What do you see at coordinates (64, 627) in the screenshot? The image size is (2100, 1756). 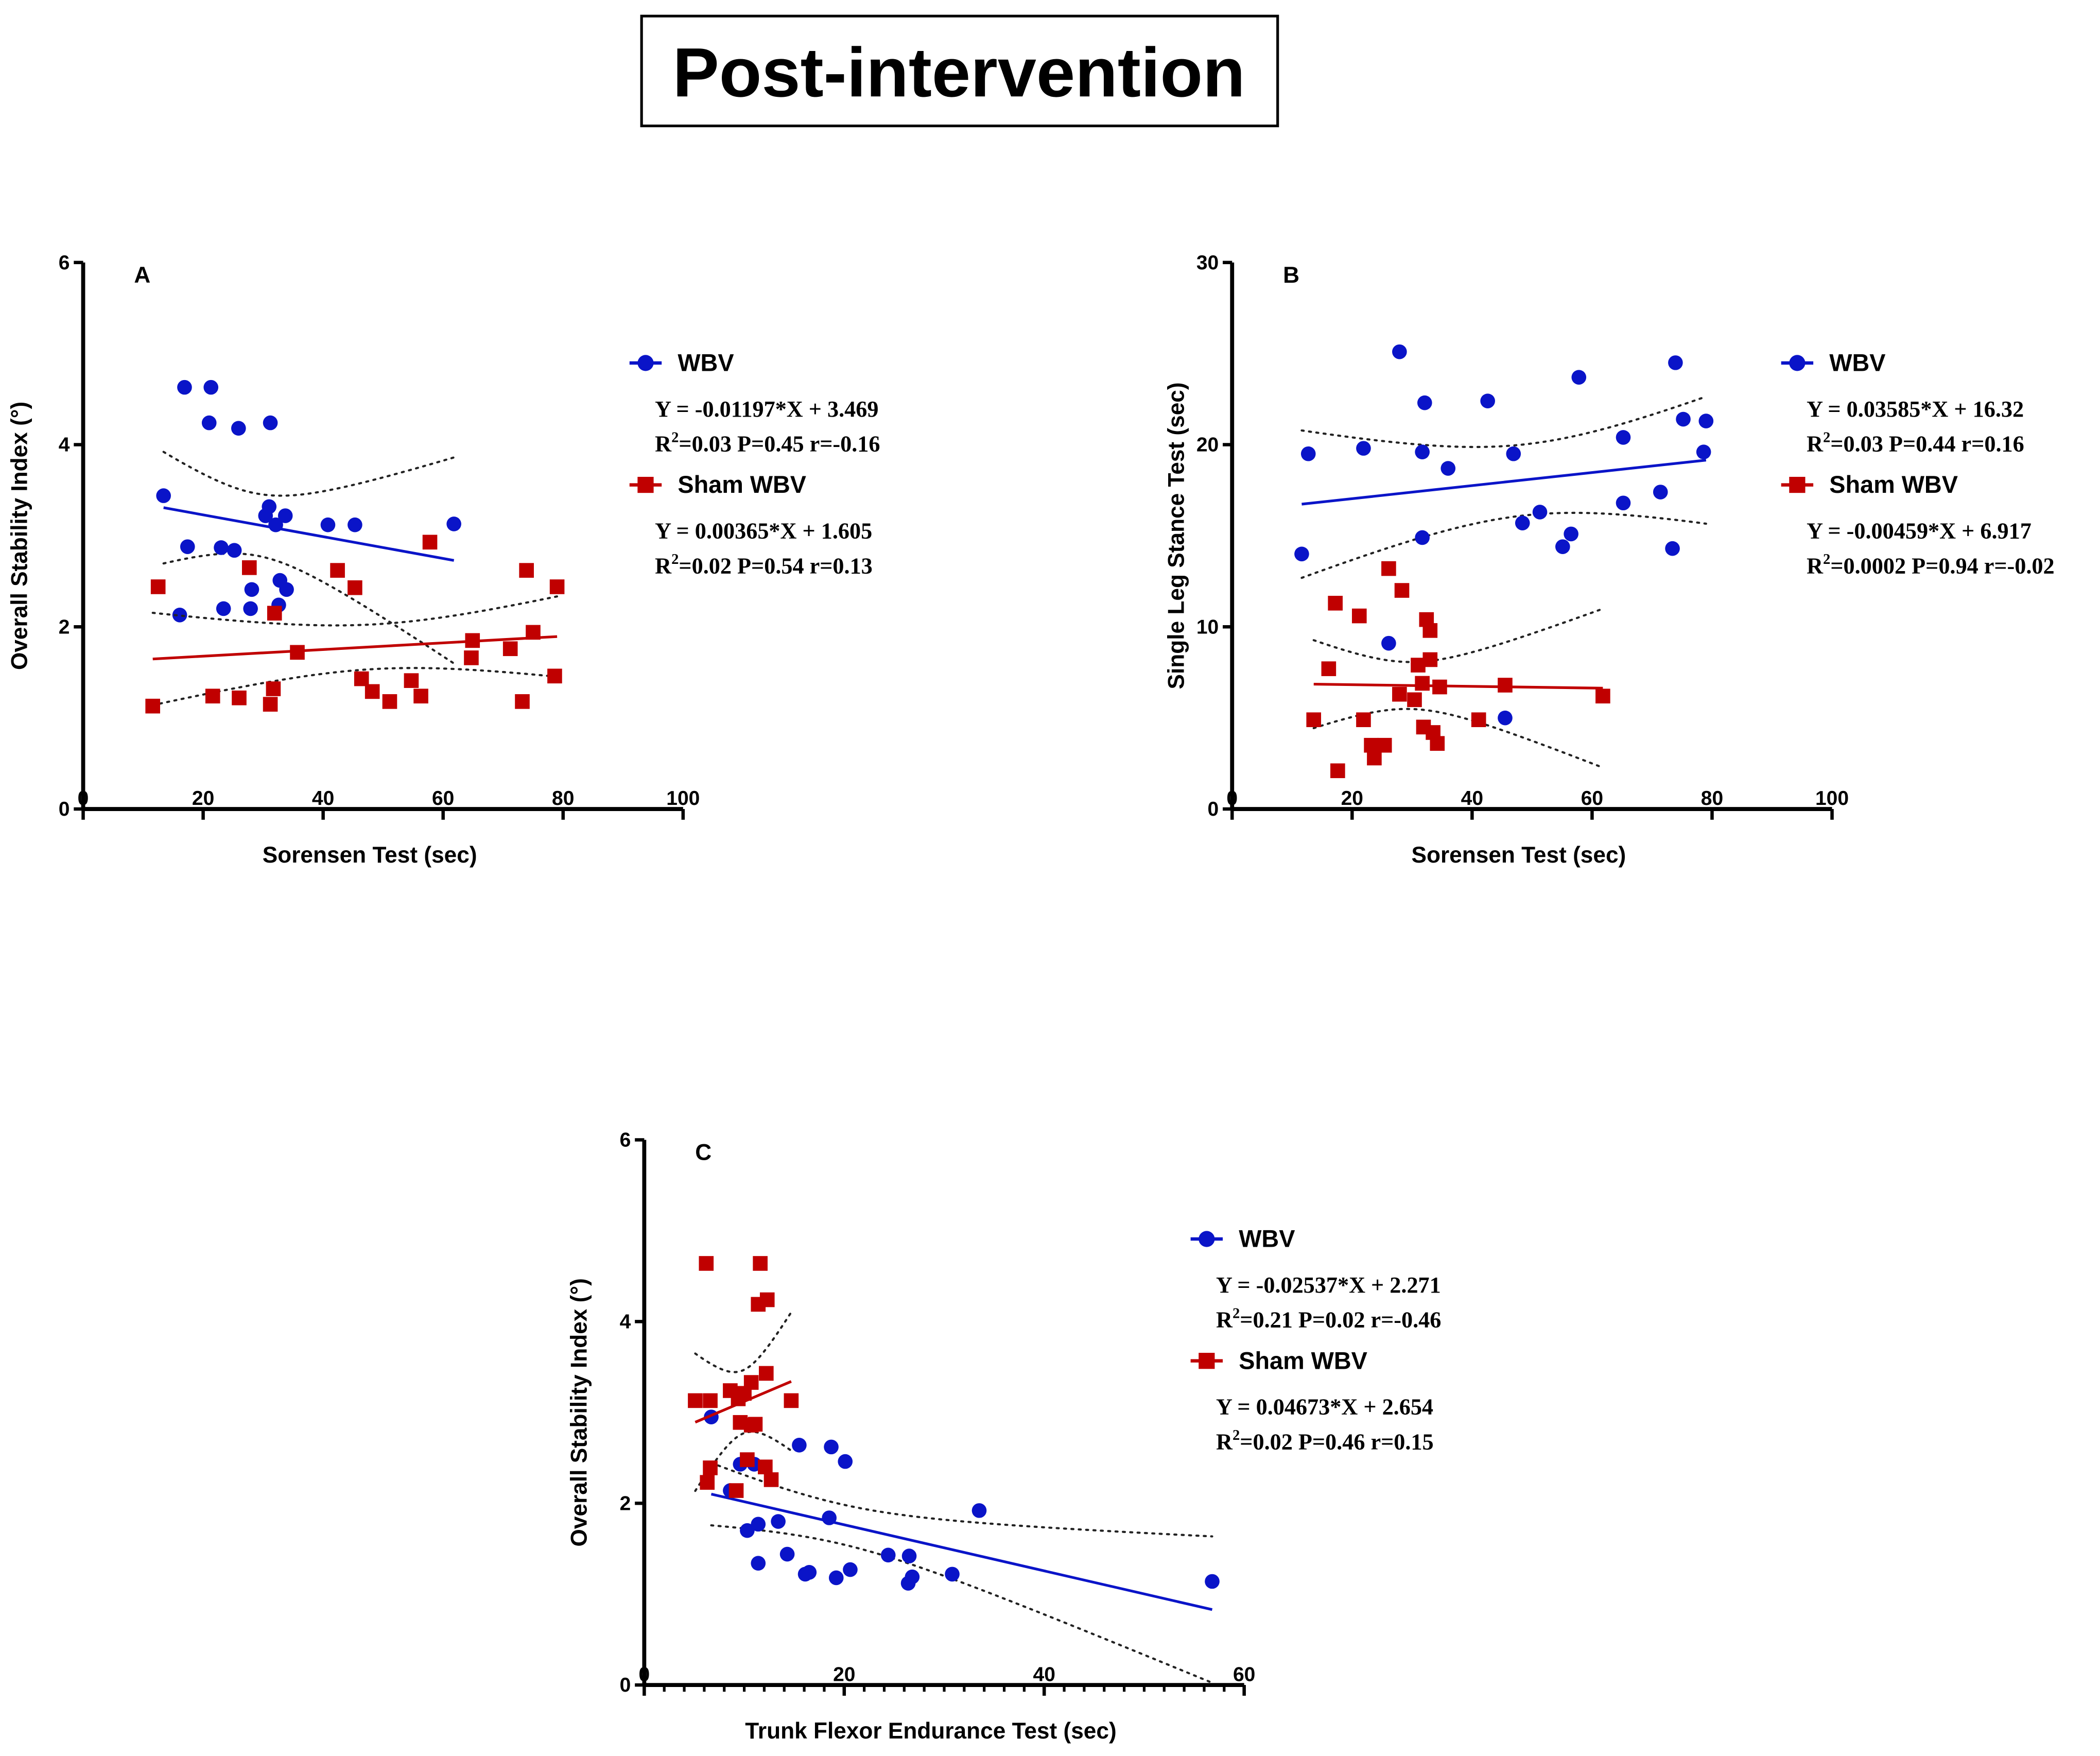 I see `y-tick-label: 2` at bounding box center [64, 627].